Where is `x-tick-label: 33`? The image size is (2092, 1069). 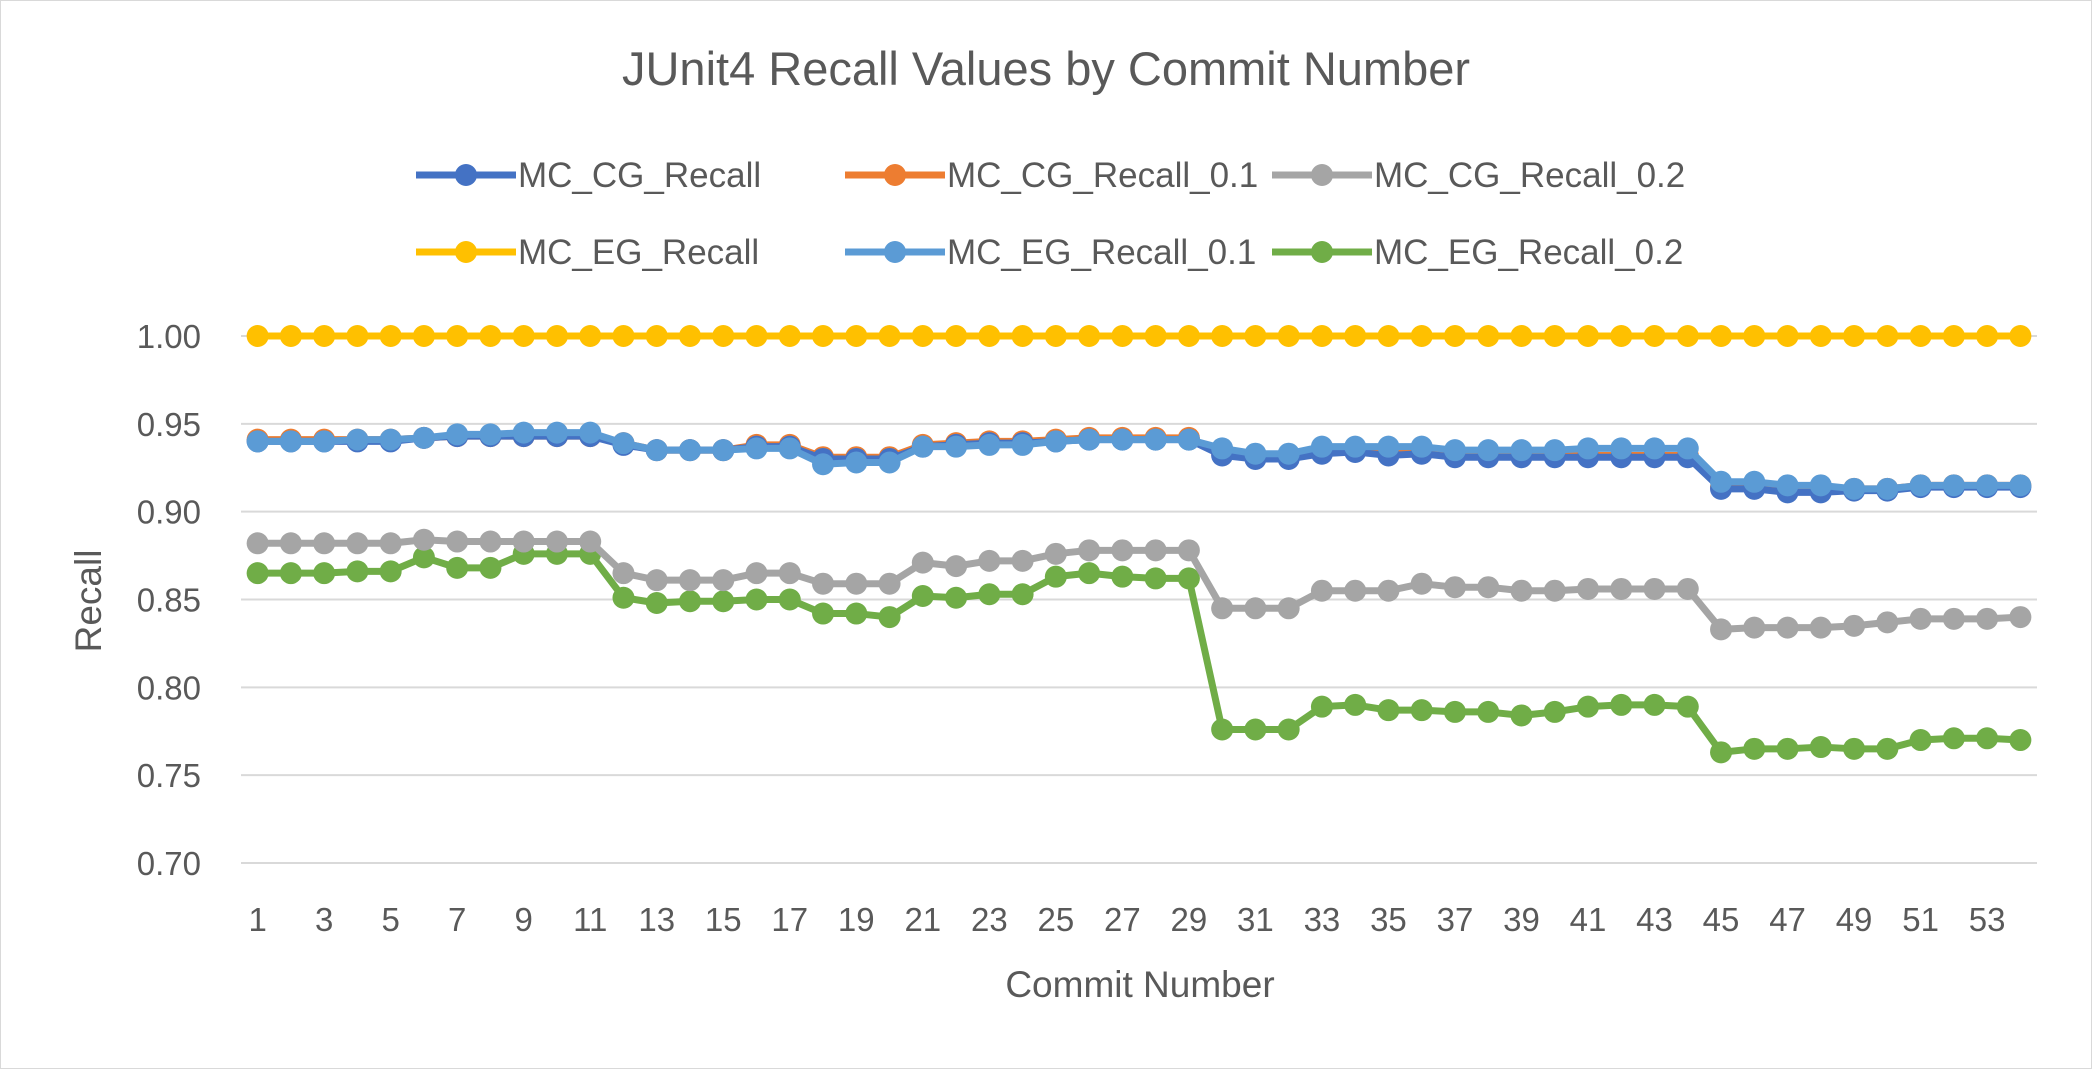 x-tick-label: 33 is located at coordinates (1322, 919).